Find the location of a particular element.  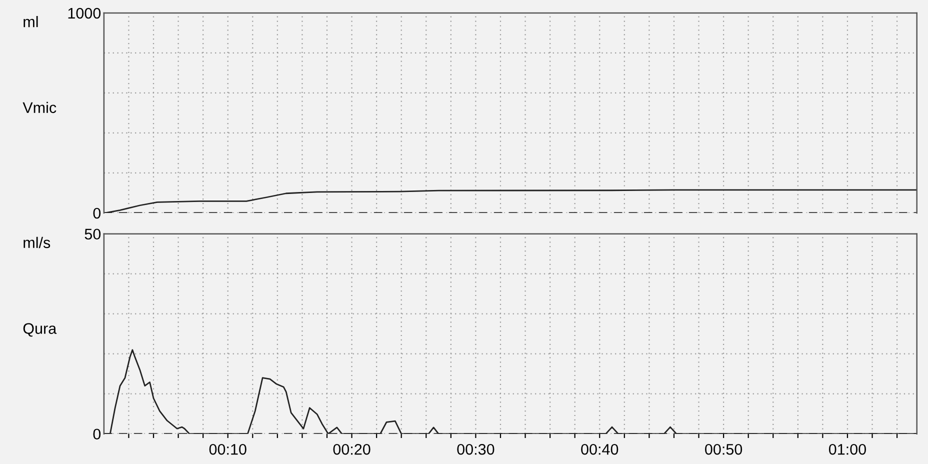

y-tick-label: 1000 is located at coordinates (84, 13).